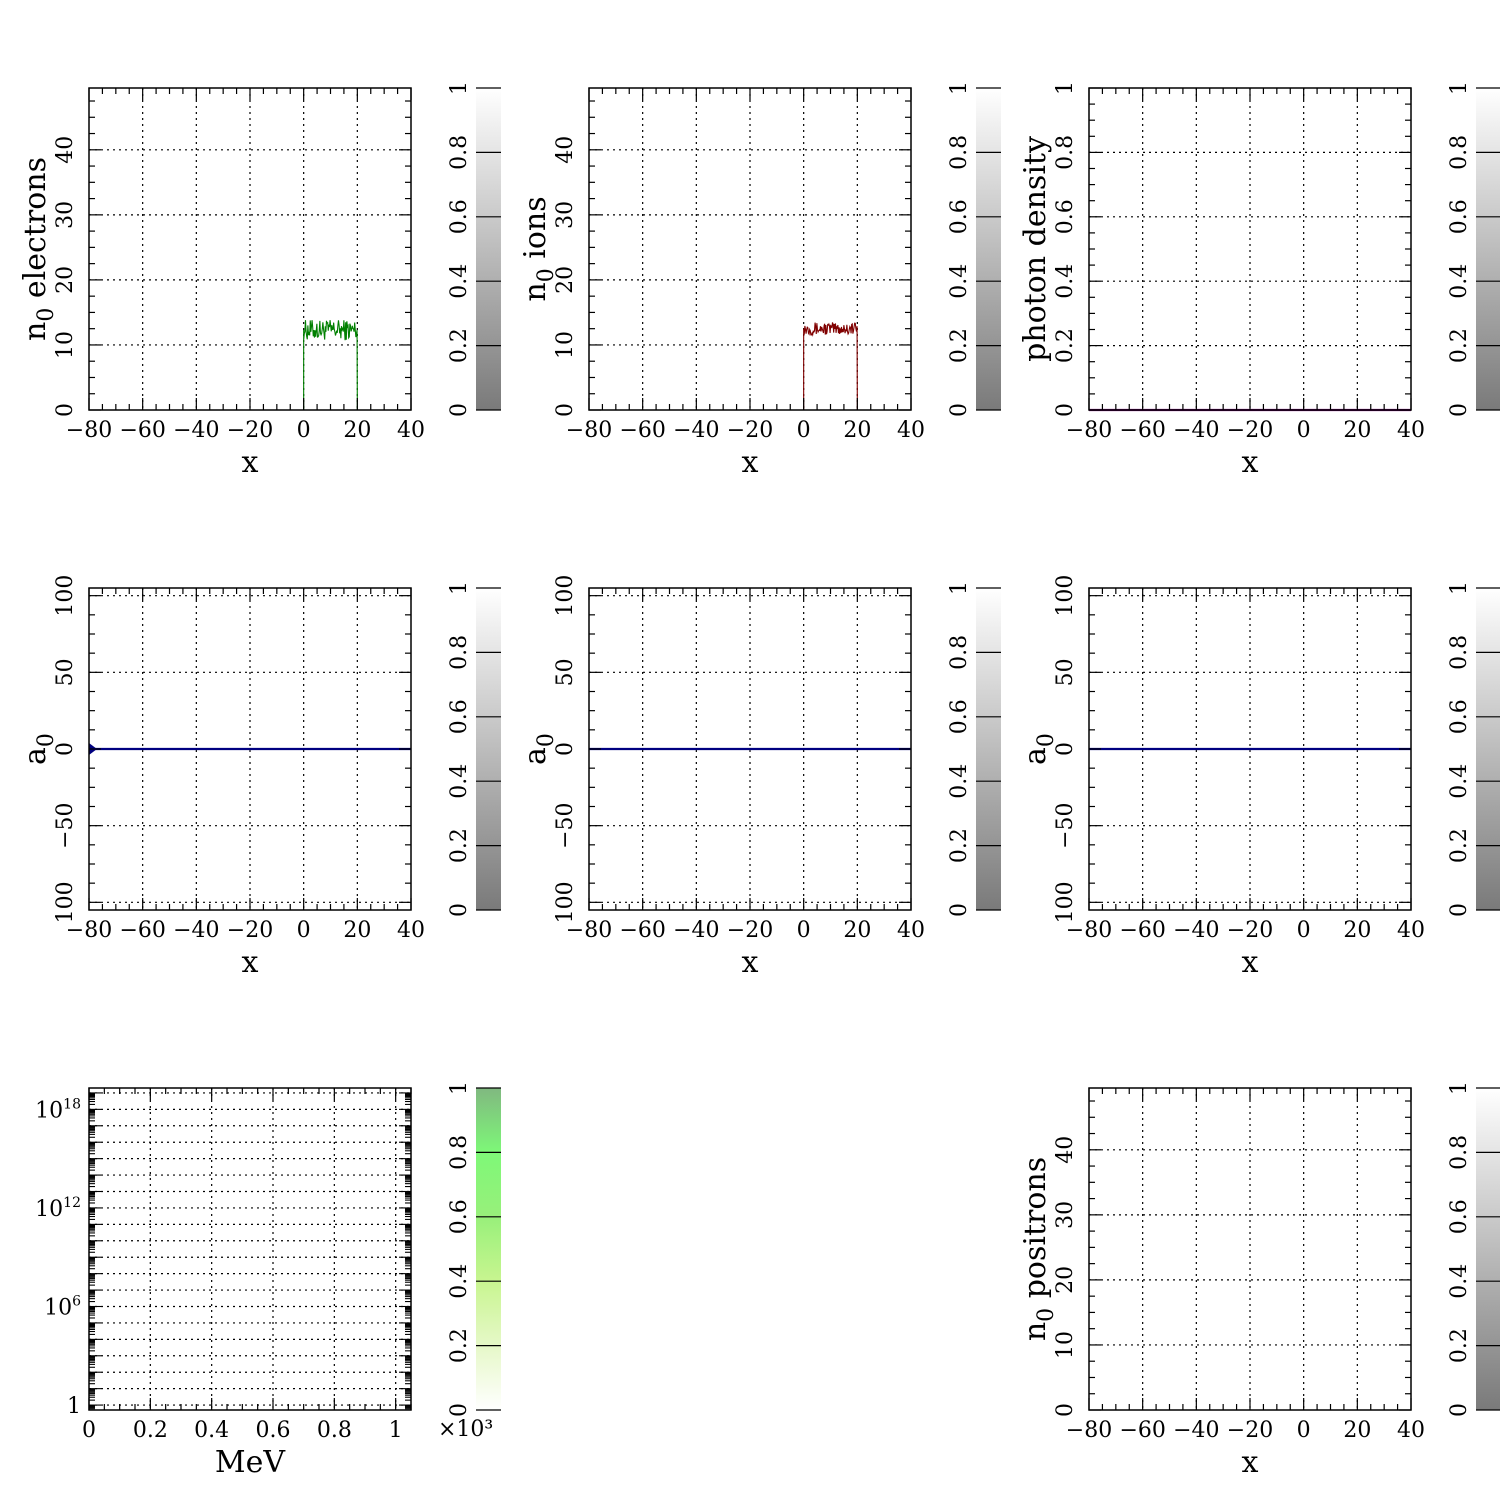  Describe the element at coordinates (1221, 777) in the screenshot. I see `panel-field-3: −80 −60 −40 −20 0 20 40 100 −50 0 50 100 x a0` at that location.